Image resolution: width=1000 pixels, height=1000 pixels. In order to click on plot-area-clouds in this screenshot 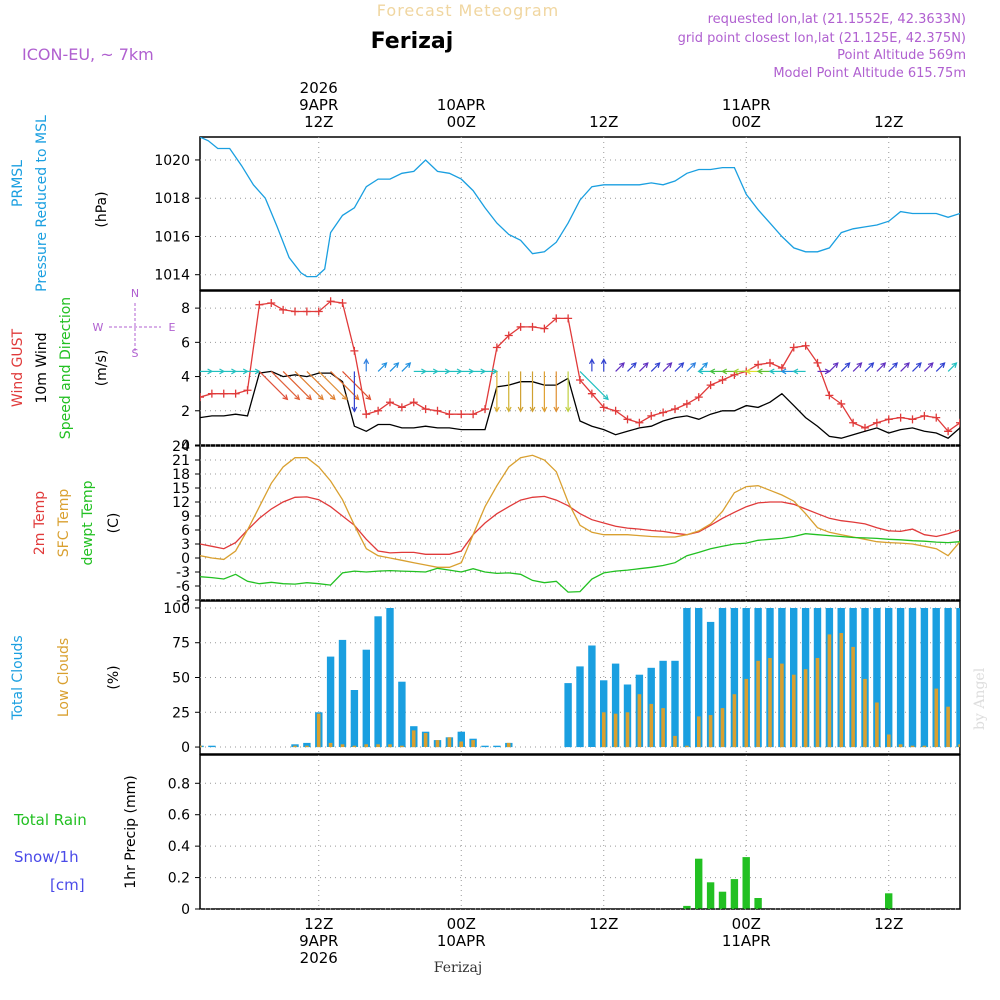, I will do `click(580, 678)`.